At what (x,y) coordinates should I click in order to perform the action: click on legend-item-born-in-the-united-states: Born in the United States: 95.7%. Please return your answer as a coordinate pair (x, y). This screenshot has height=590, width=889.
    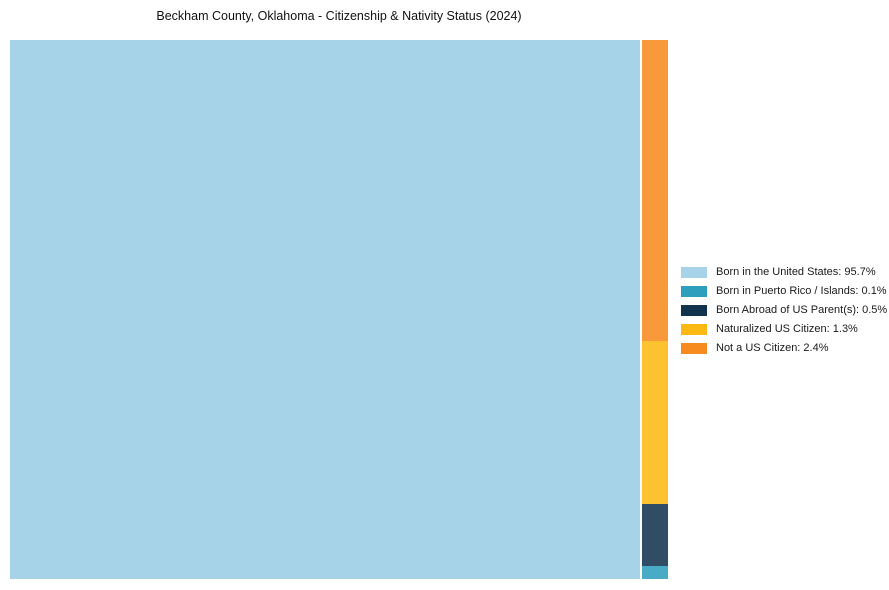
    Looking at the image, I should click on (784, 272).